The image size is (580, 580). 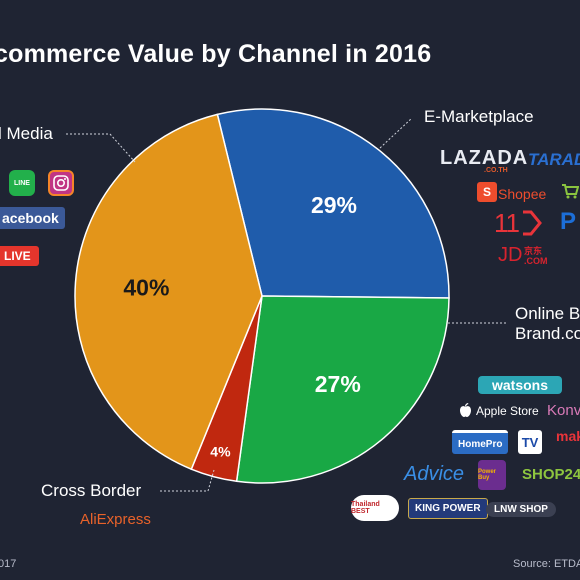 I want to click on chart-title: commerce Value by Channel in 2016, so click(x=216, y=54).